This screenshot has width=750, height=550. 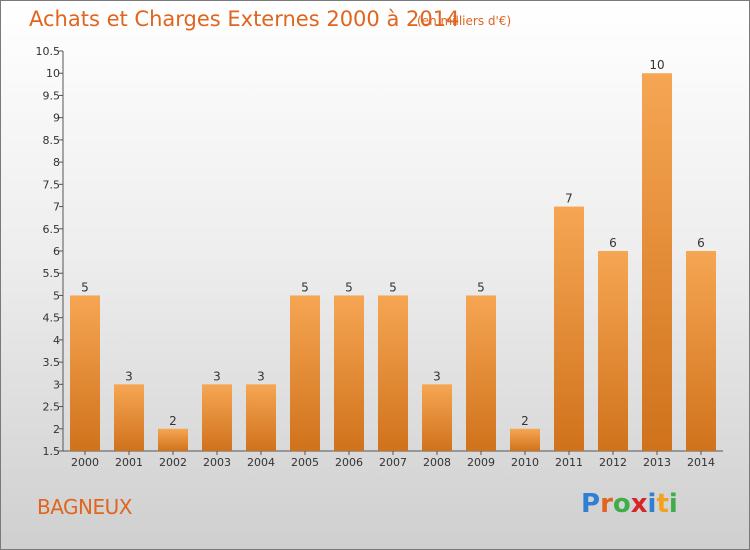 I want to click on y-tick-label: 5.5, so click(x=52, y=273).